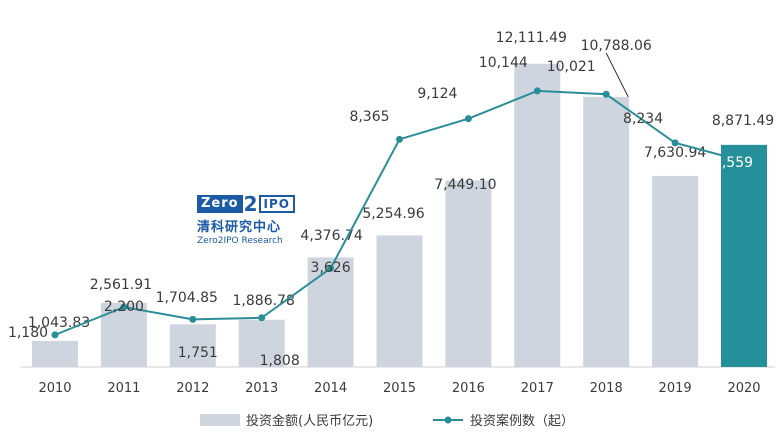 The width and height of the screenshot is (782, 436). What do you see at coordinates (571, 67) in the screenshot?
I see `line-label-2018: 10,021` at bounding box center [571, 67].